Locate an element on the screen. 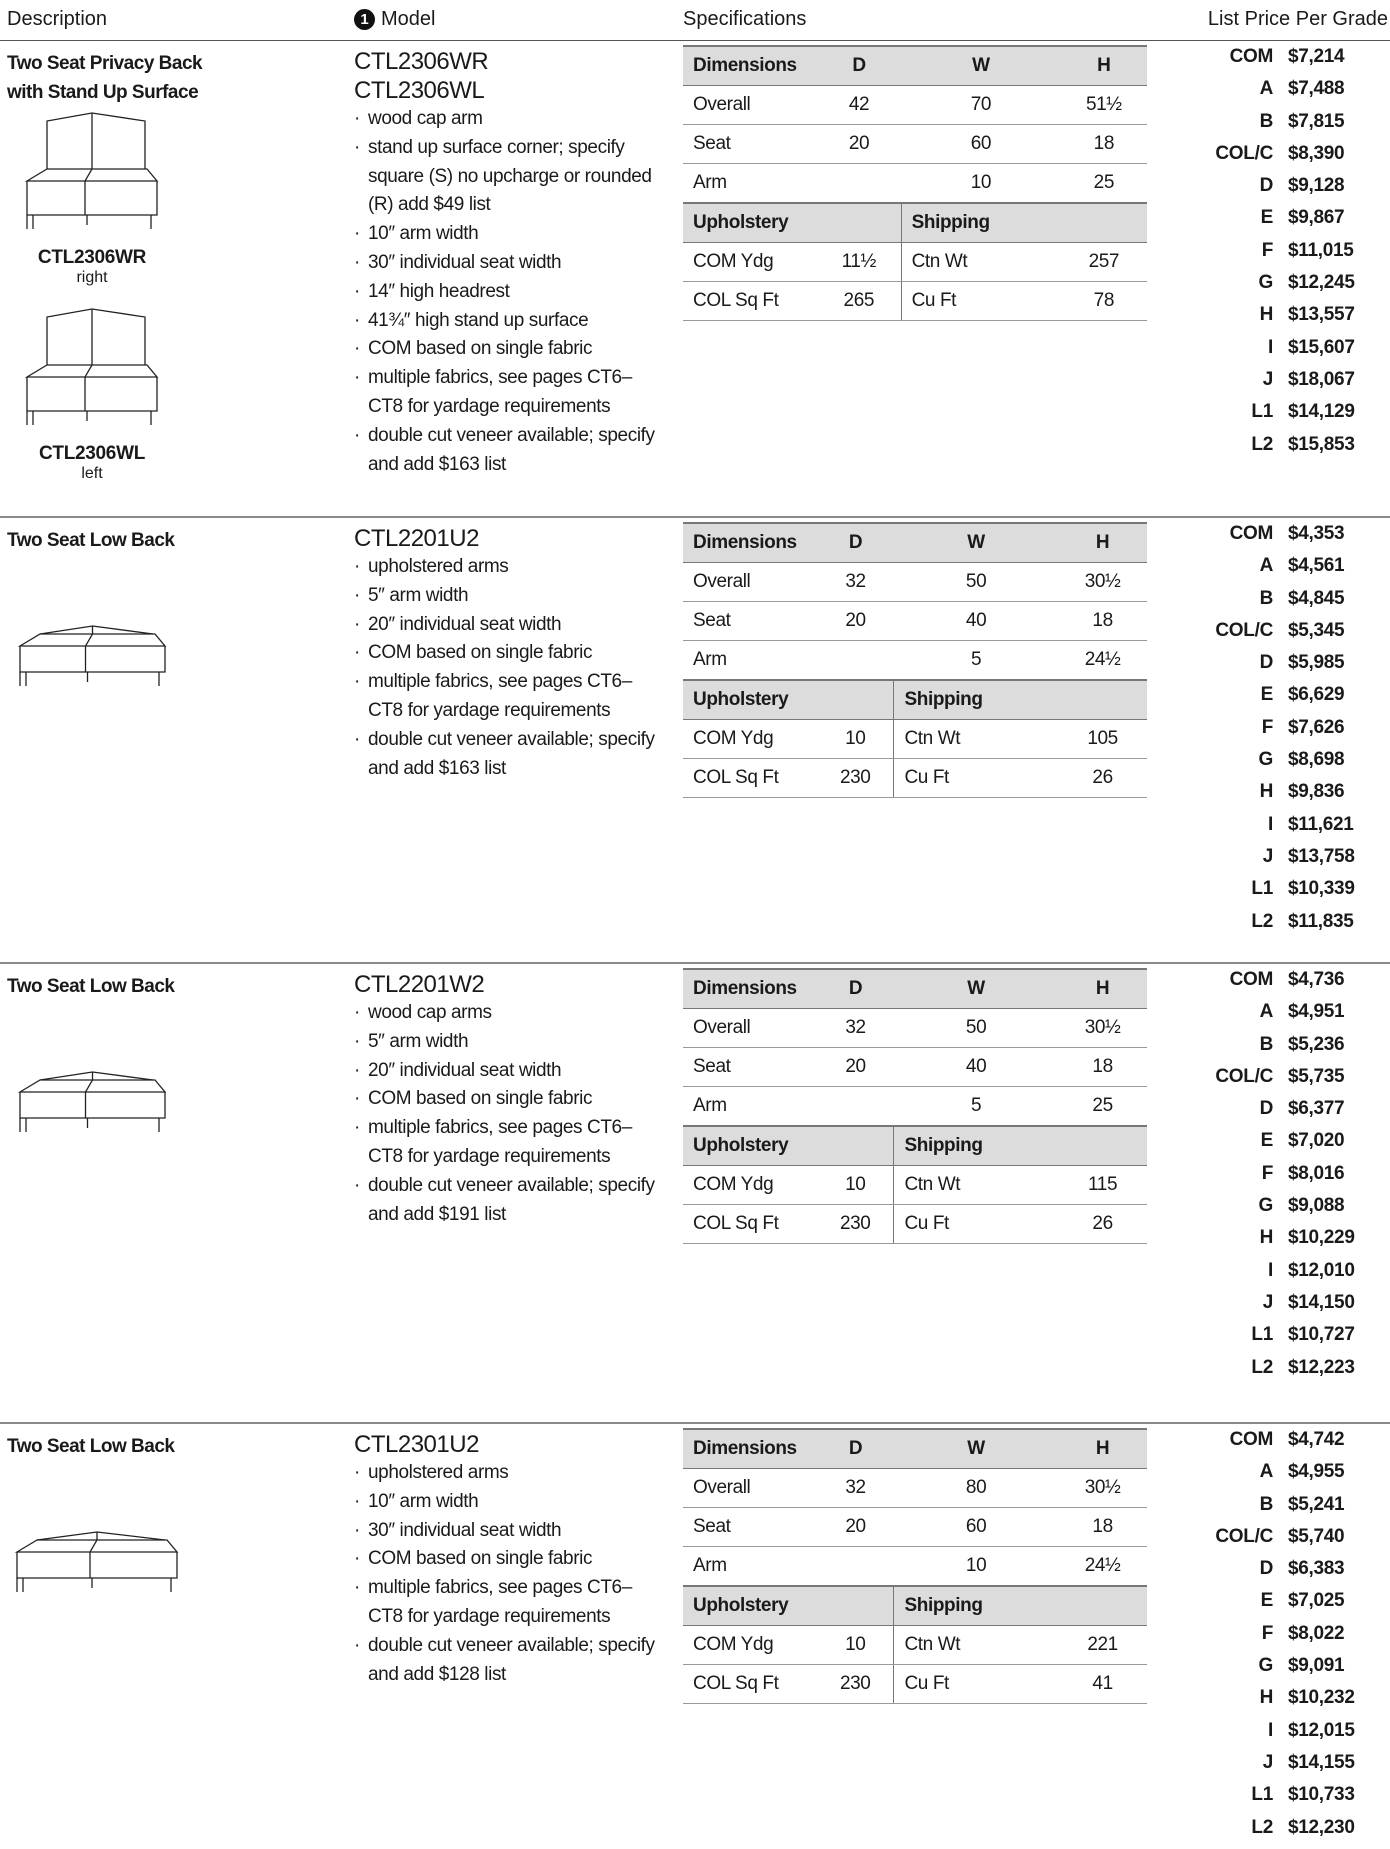 The height and width of the screenshot is (1849, 1390). spec-cell: 24½ is located at coordinates (1102, 660).